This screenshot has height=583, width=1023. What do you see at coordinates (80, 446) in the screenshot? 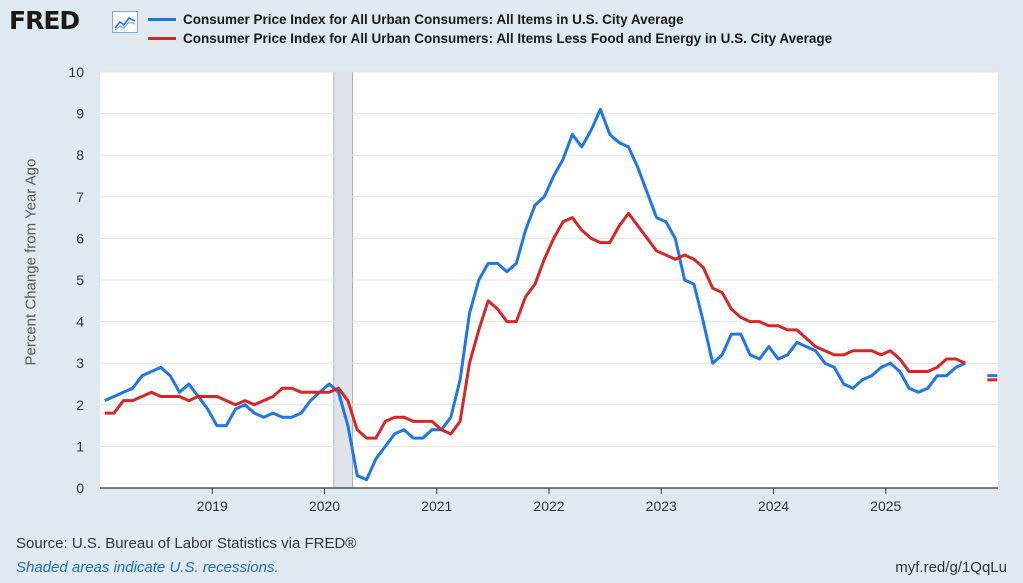
I see `y-tick-label: 1` at bounding box center [80, 446].